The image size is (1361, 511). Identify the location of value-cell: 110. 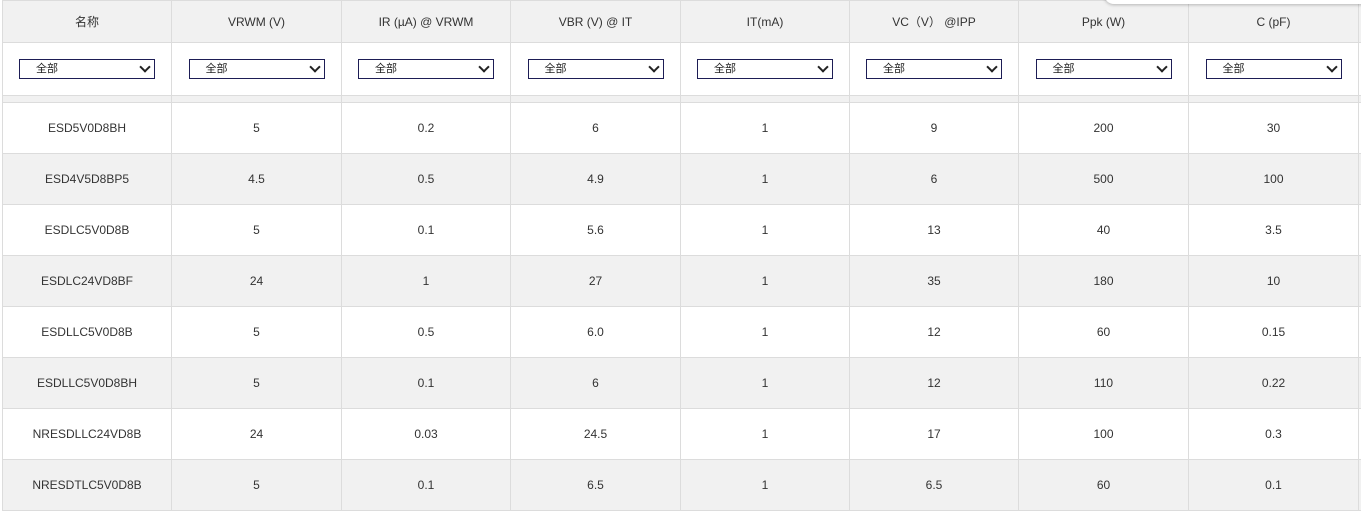
(1104, 383).